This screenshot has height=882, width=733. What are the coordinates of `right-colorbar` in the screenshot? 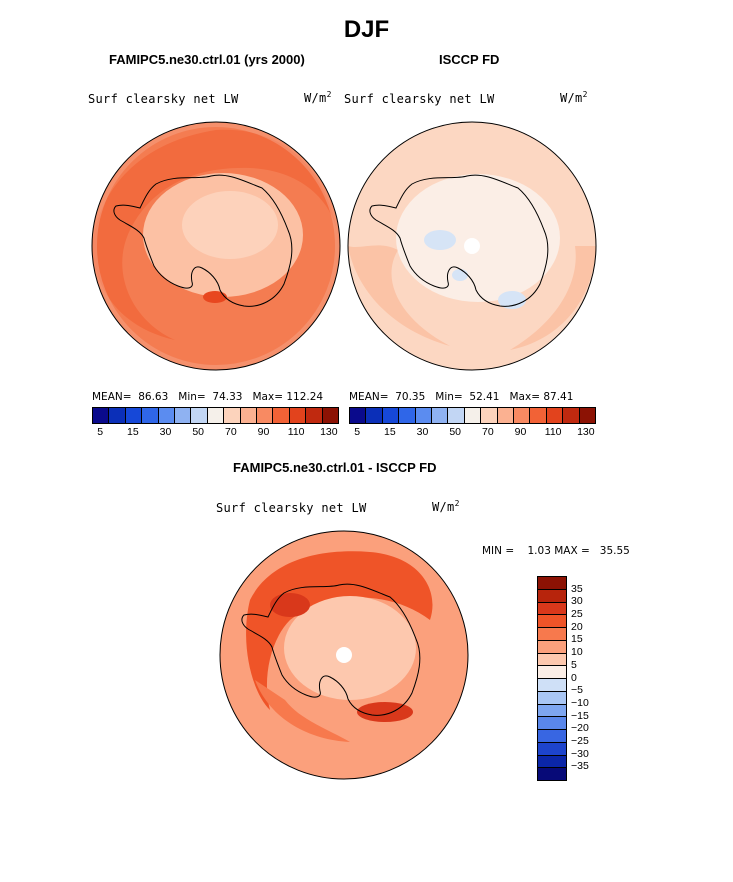 It's located at (472, 415).